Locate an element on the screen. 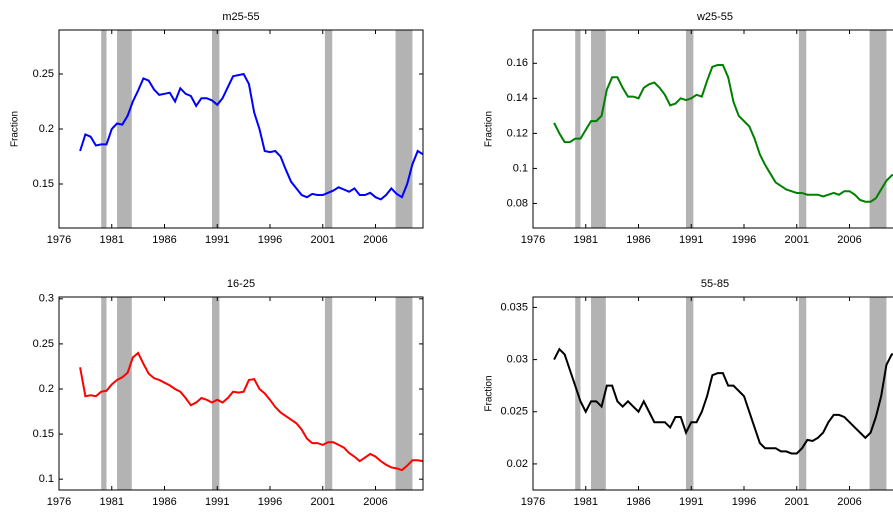  y-tick-label: 0.035 is located at coordinates (514, 307).